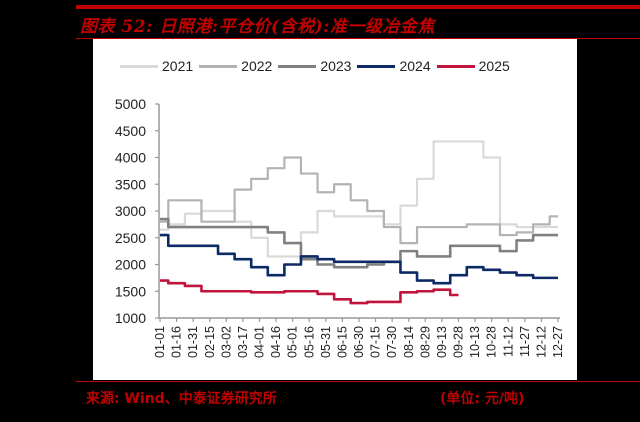 Image resolution: width=640 pixels, height=422 pixels. What do you see at coordinates (541, 342) in the screenshot?
I see `x-tick-label: 12-12` at bounding box center [541, 342].